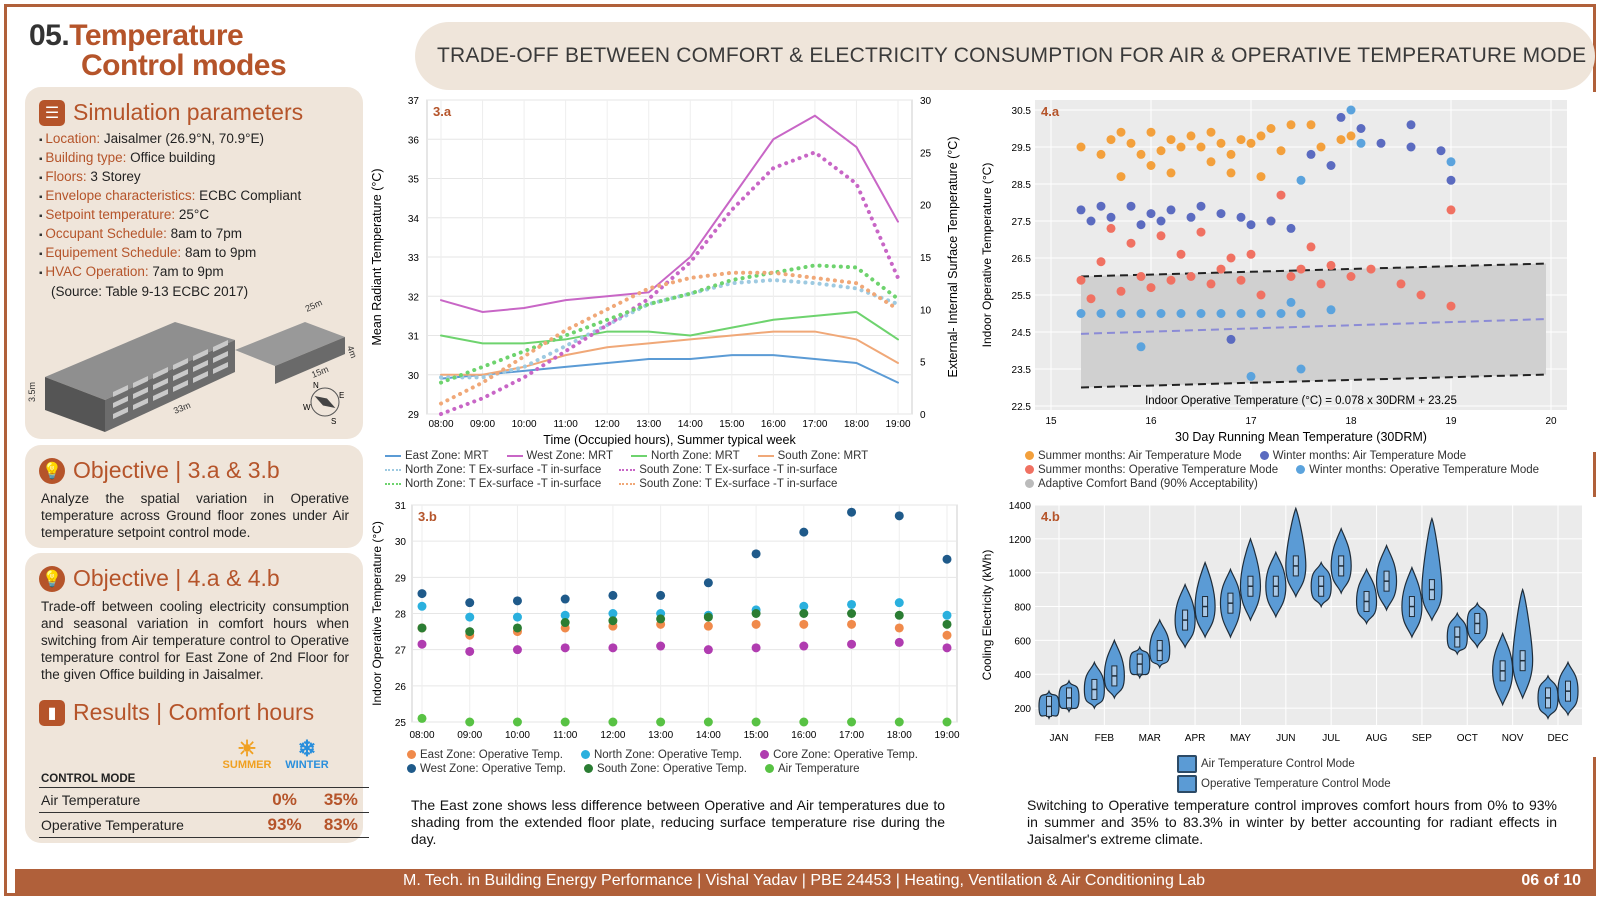 The height and width of the screenshot is (900, 1600). I want to click on sim-item-value: 25°C, so click(194, 214).